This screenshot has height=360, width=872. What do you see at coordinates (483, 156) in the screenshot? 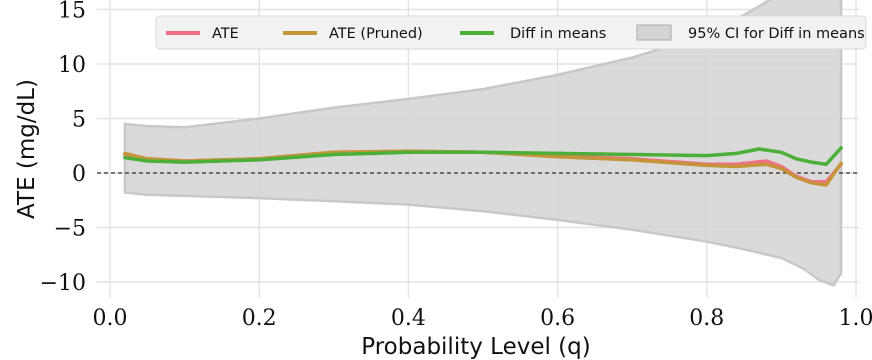
I see `series-line-diff-in-means` at bounding box center [483, 156].